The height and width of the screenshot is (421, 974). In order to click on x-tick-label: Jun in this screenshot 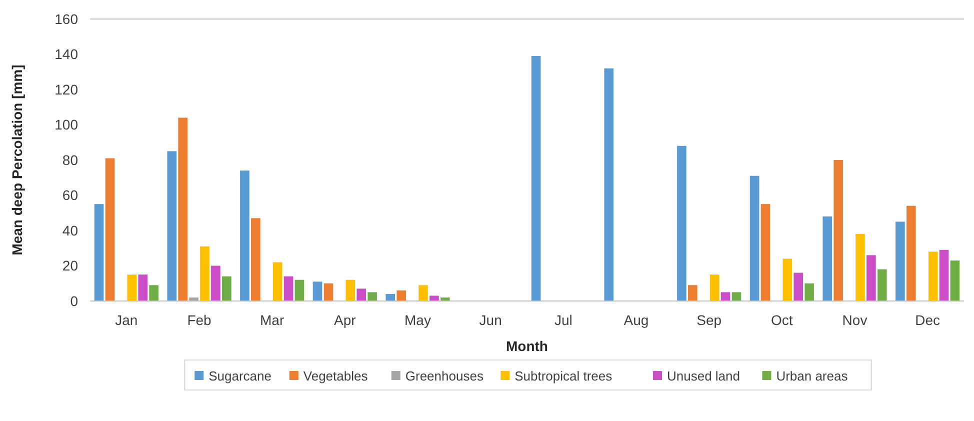, I will do `click(490, 320)`.